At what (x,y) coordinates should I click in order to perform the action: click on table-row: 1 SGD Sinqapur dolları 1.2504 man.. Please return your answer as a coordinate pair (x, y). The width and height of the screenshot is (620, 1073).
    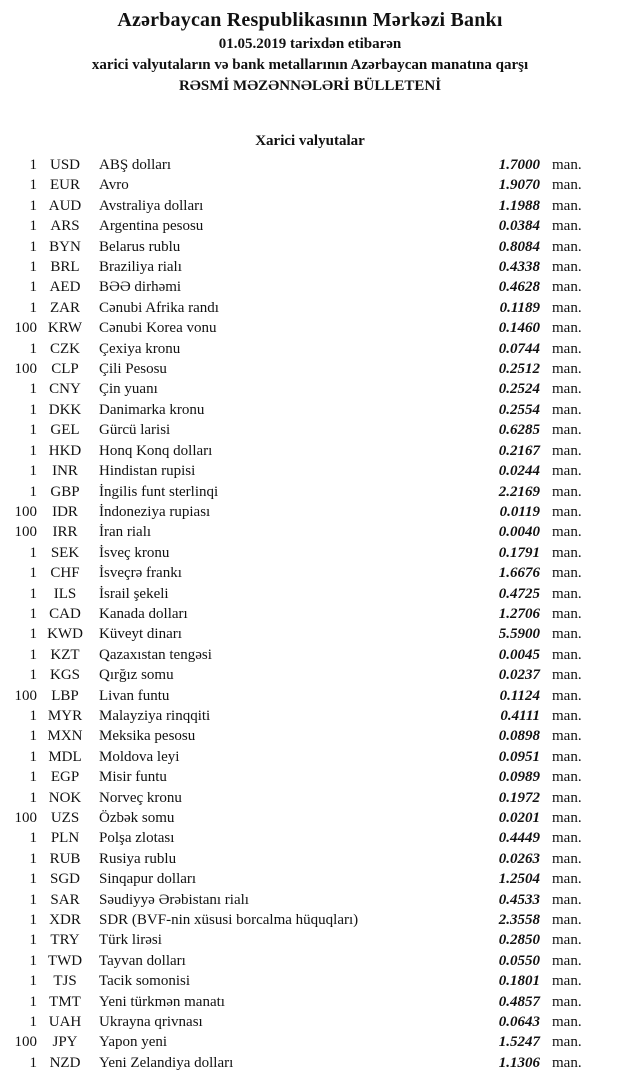
    Looking at the image, I should click on (298, 879).